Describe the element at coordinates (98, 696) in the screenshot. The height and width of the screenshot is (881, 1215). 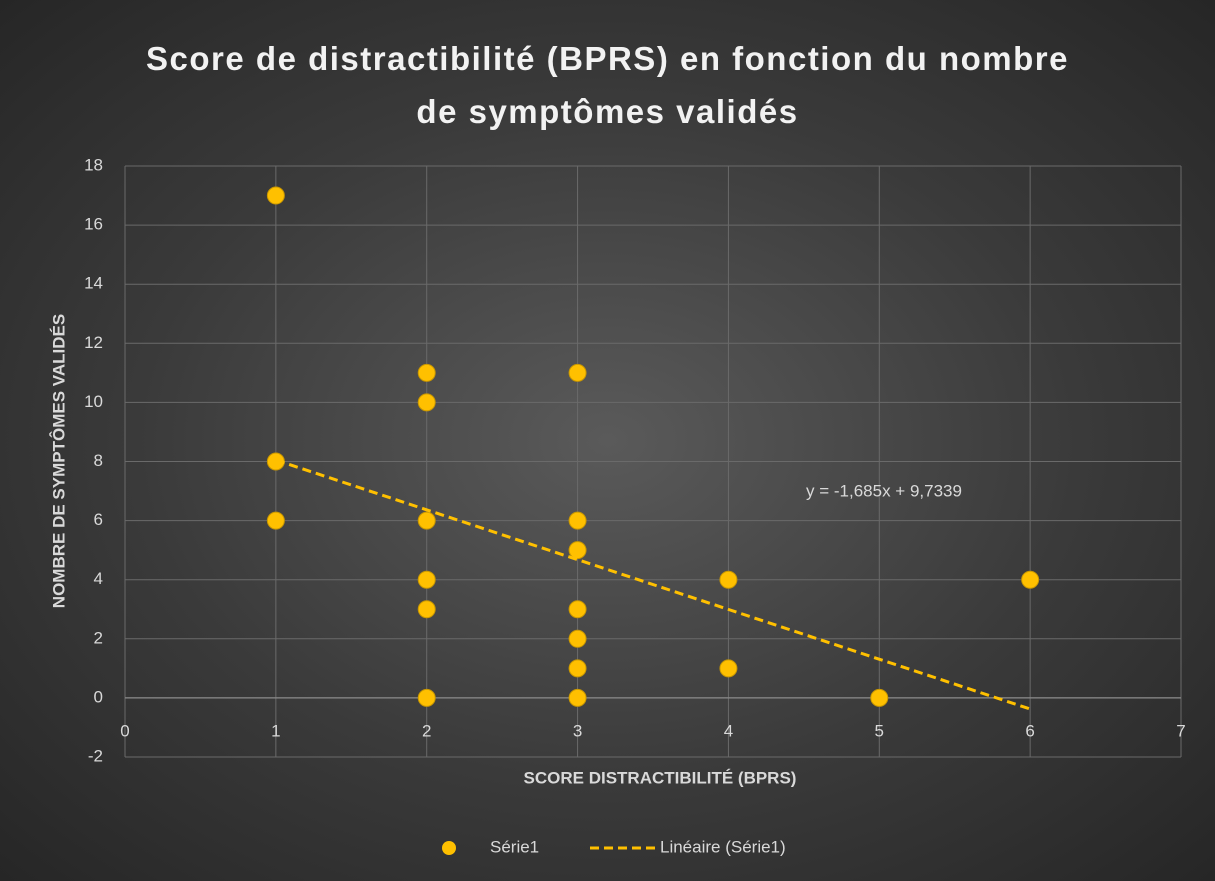
I see `y-tick-label: 0` at that location.